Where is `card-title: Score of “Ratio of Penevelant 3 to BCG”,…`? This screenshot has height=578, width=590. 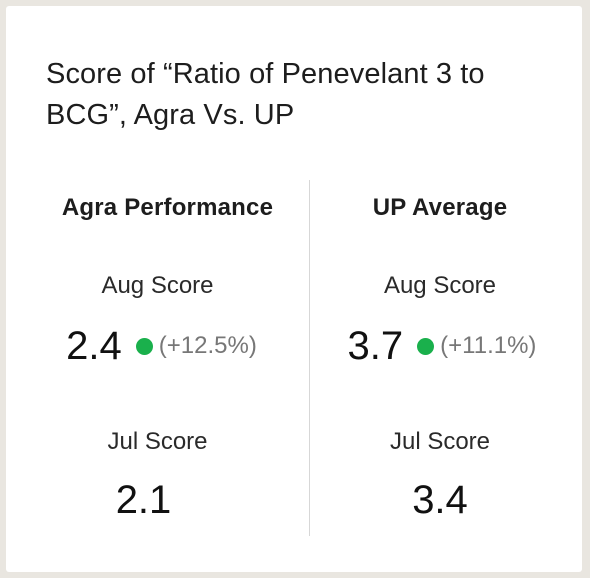
card-title: Score of “Ratio of Penevelant 3 to BCG”,… is located at coordinates (265, 94).